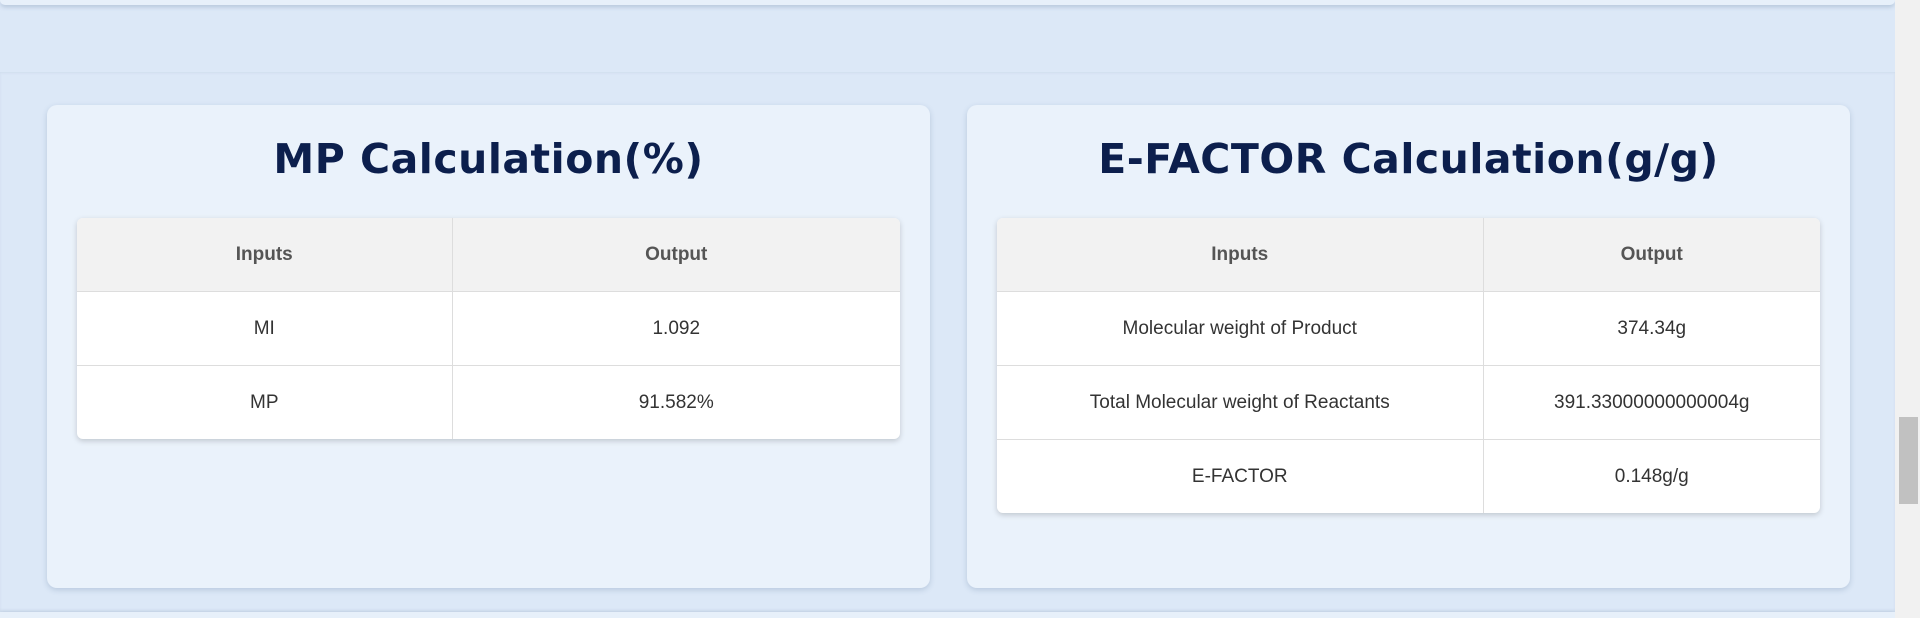 This screenshot has height=618, width=1920. I want to click on reactants-weight-input-cell: Total Molecular weight of Reactants, so click(1240, 402).